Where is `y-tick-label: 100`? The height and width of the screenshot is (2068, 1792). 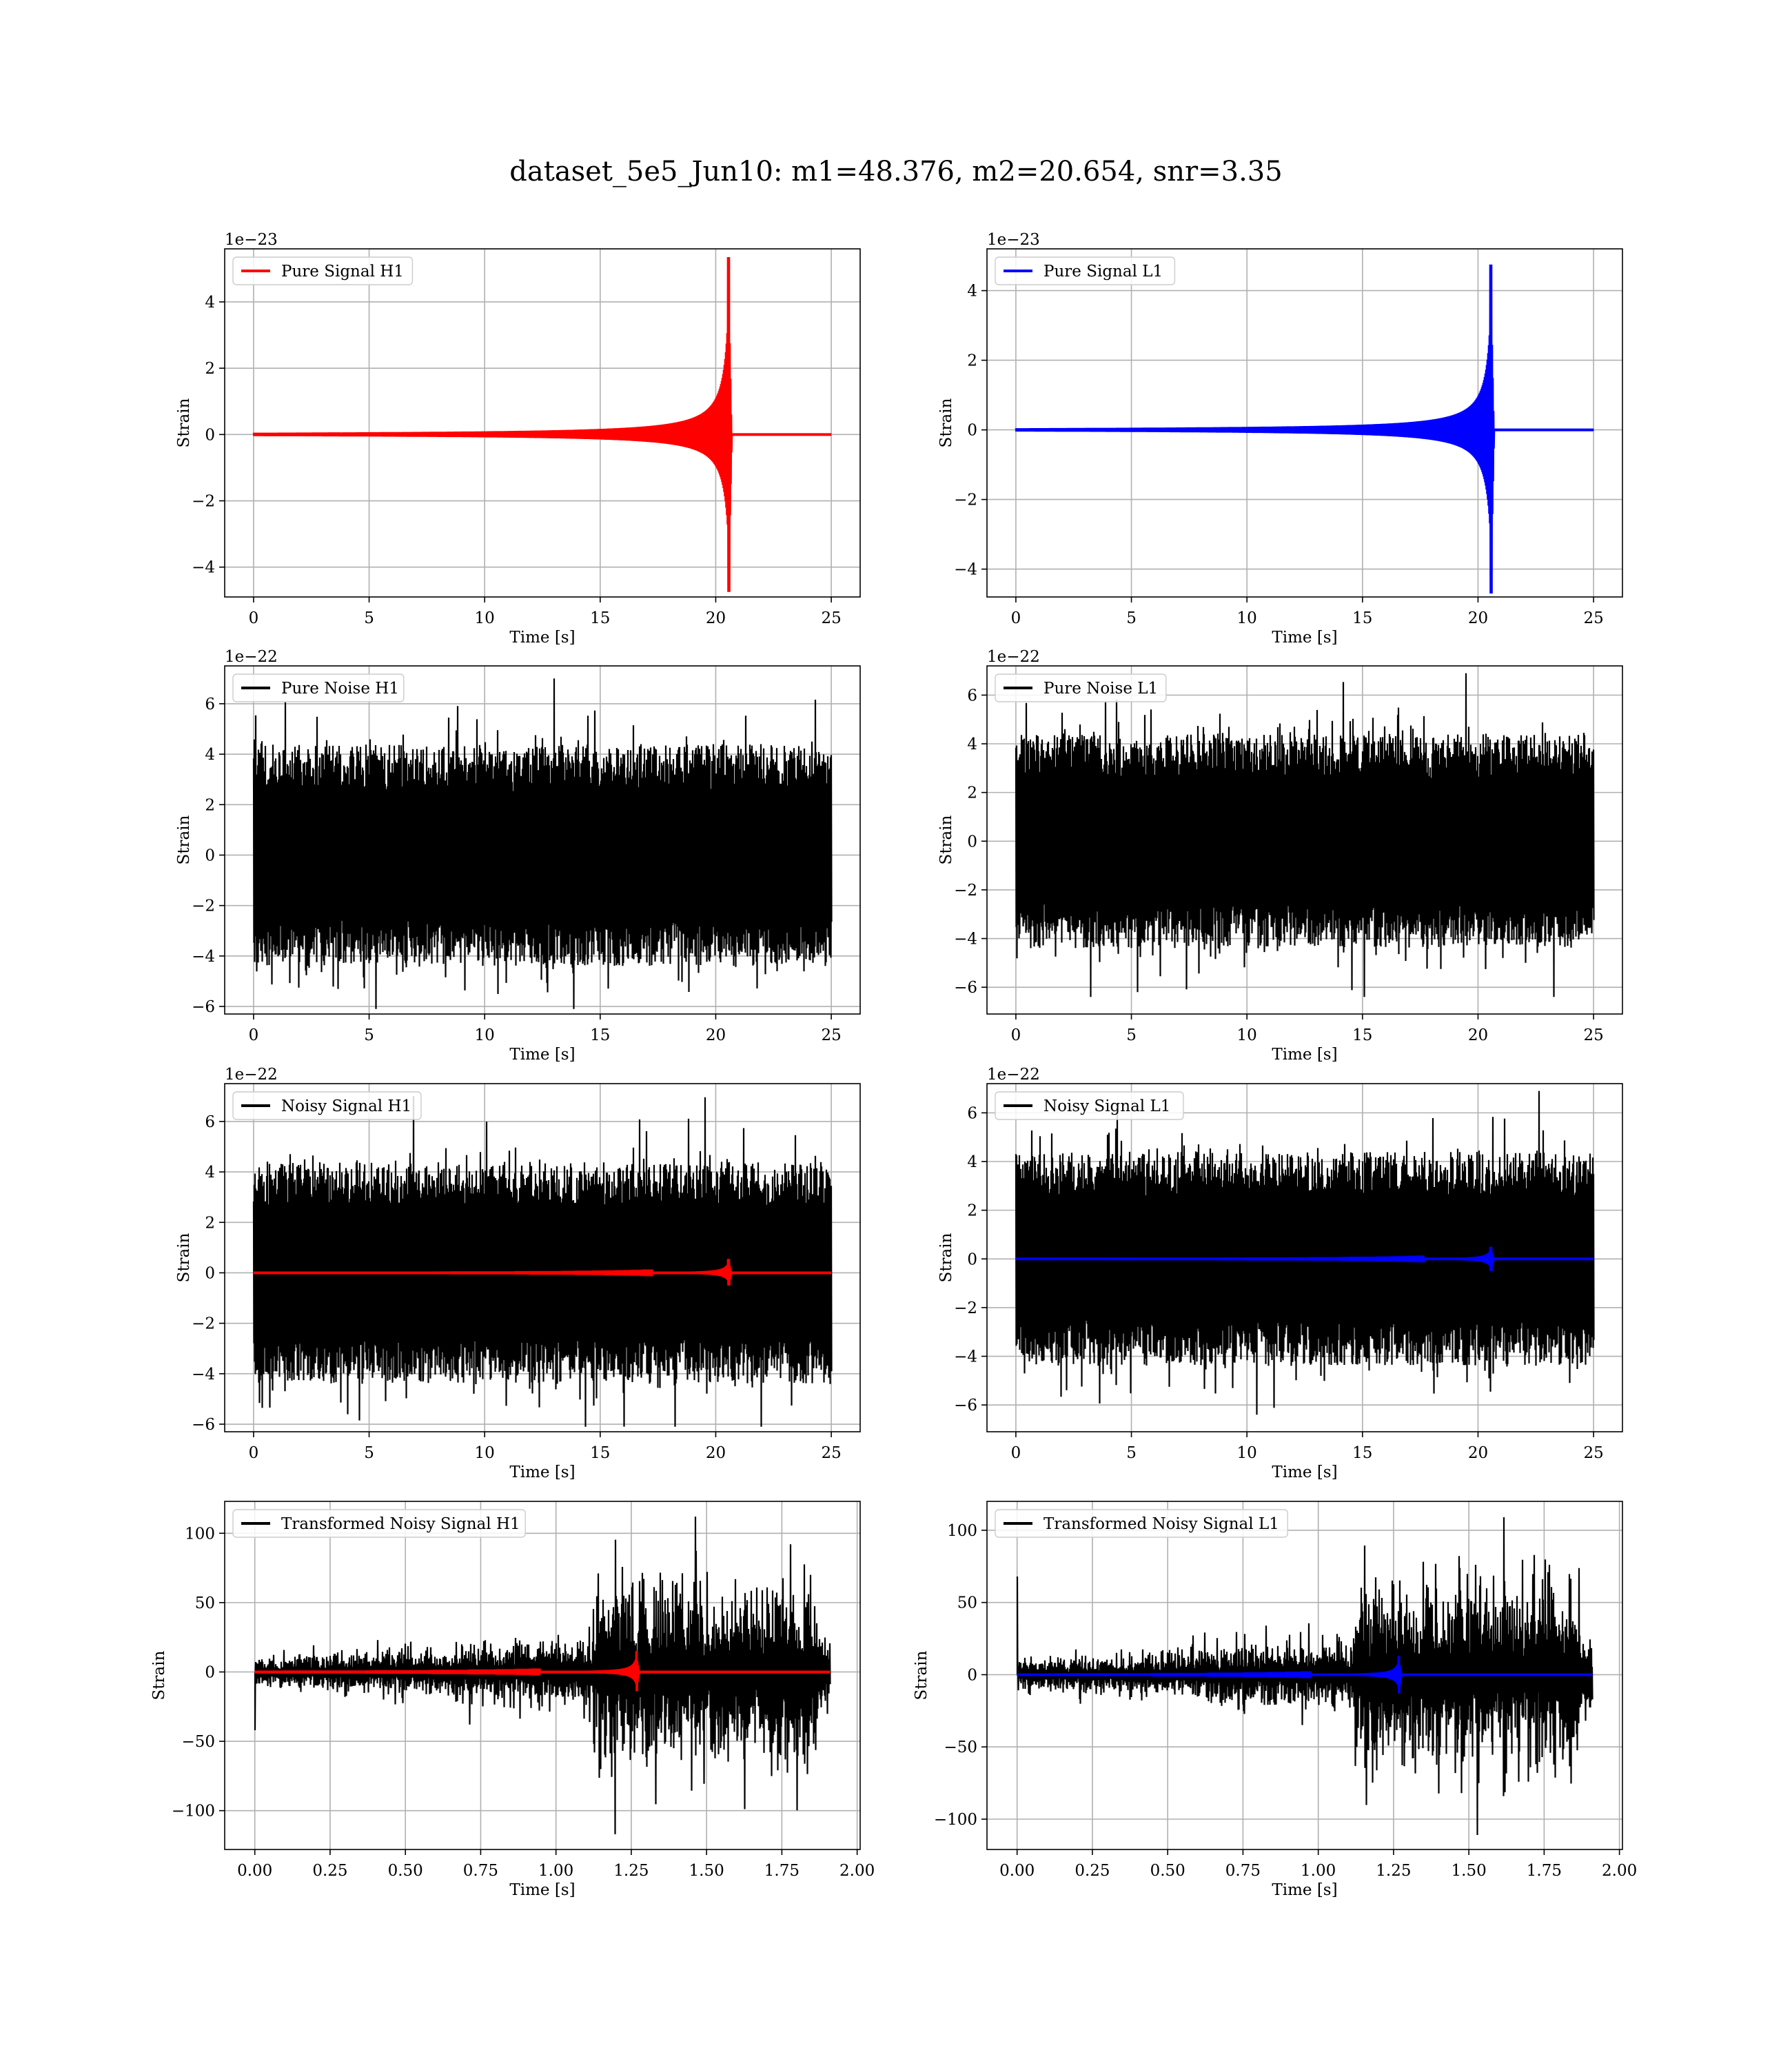
y-tick-label: 100 is located at coordinates (200, 1534).